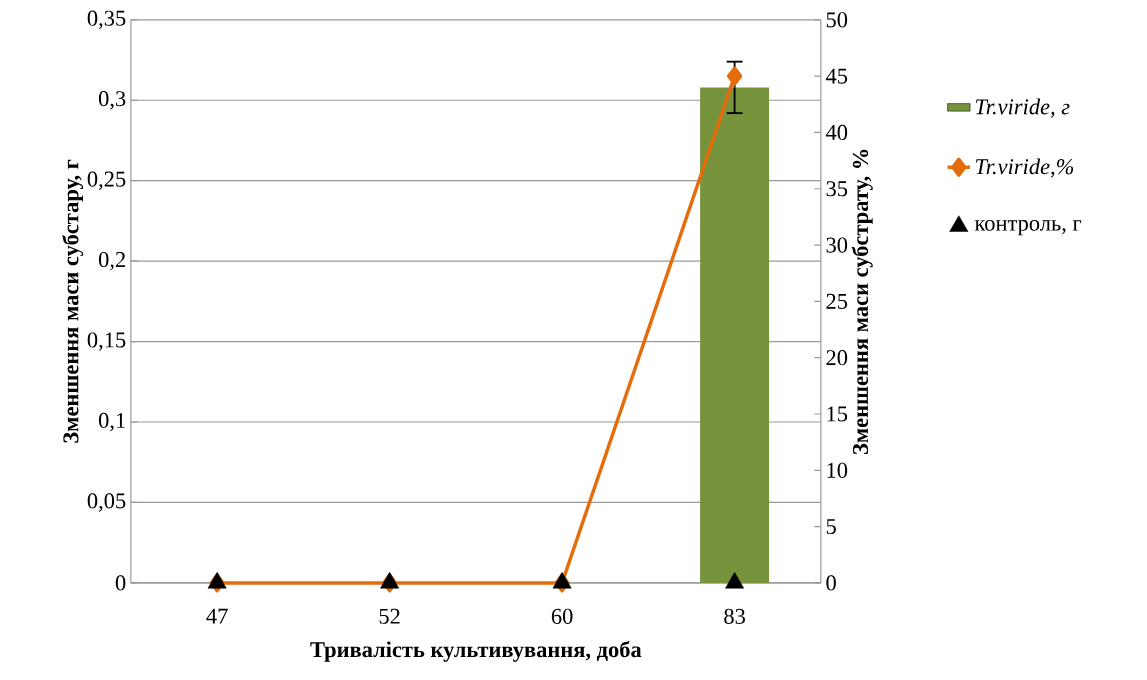 The height and width of the screenshot is (680, 1147). I want to click on y2-tick-label: 25, so click(837, 301).